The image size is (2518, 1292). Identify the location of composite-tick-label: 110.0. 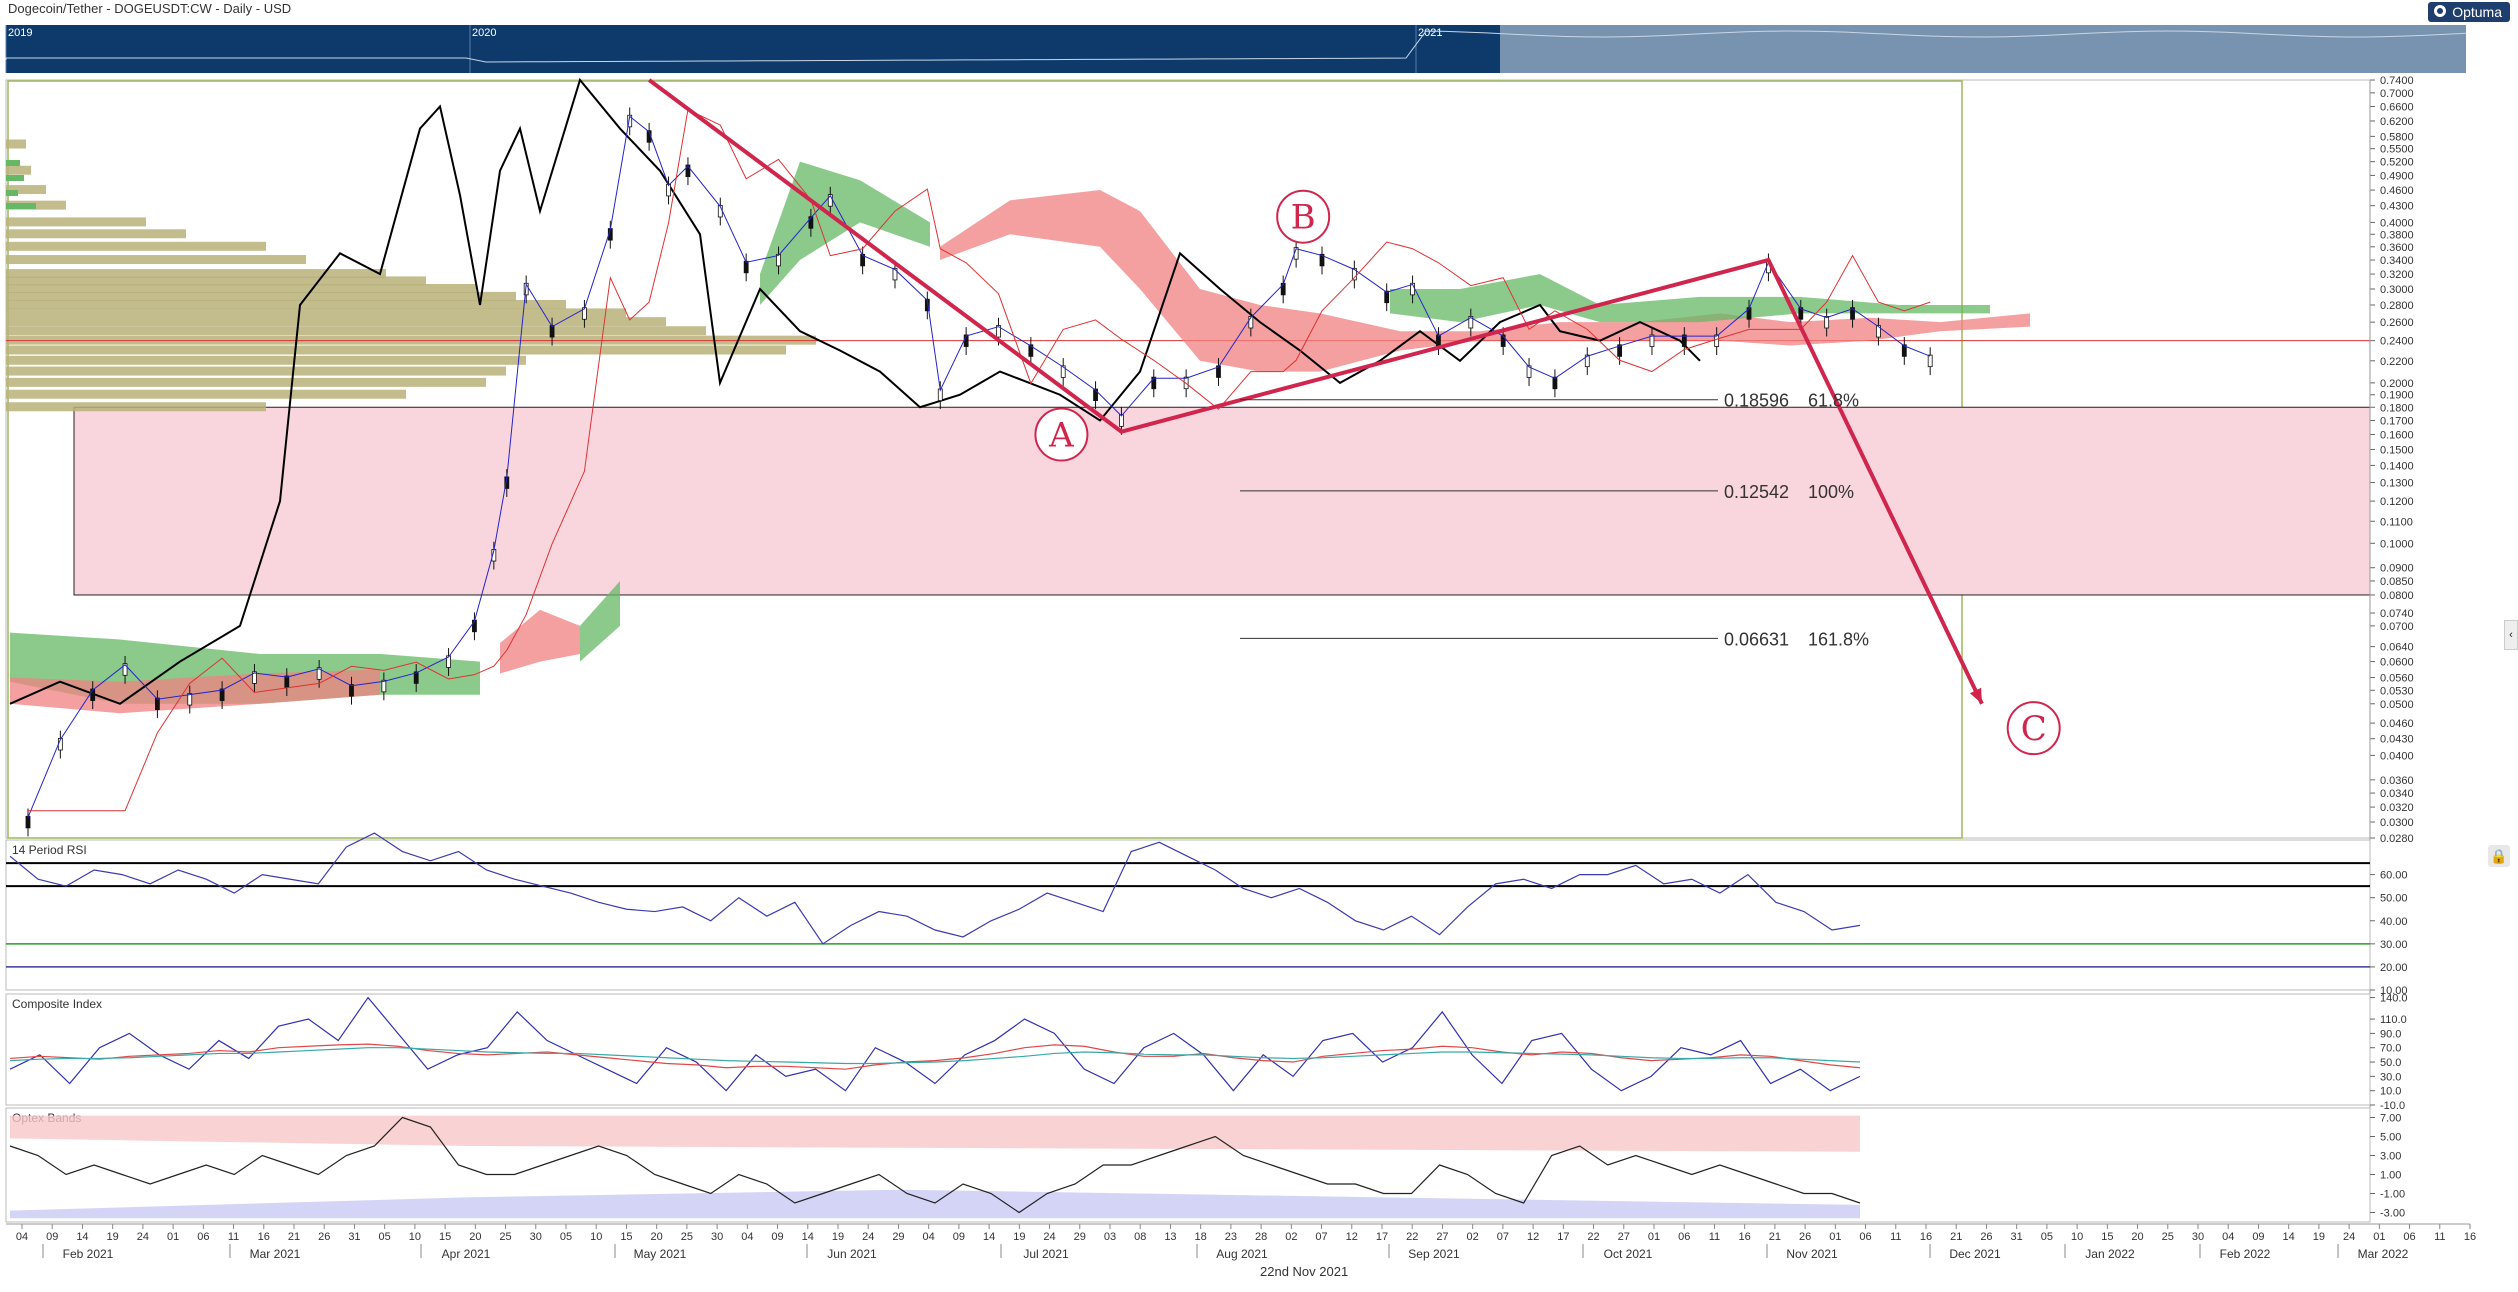
(2393, 1020).